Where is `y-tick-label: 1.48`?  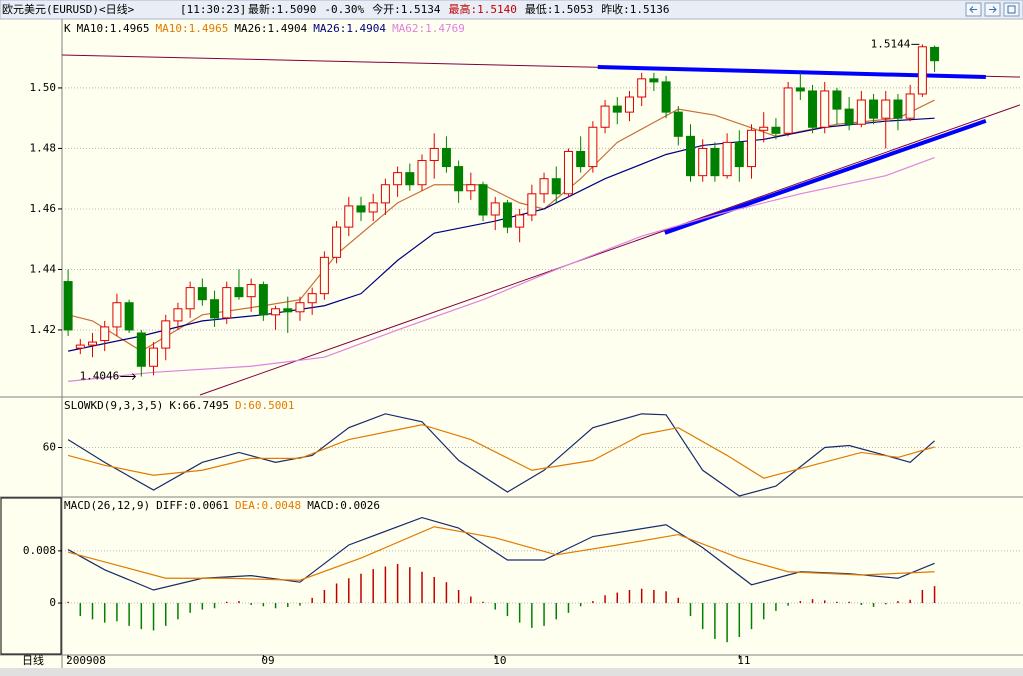 y-tick-label: 1.48 is located at coordinates (43, 147).